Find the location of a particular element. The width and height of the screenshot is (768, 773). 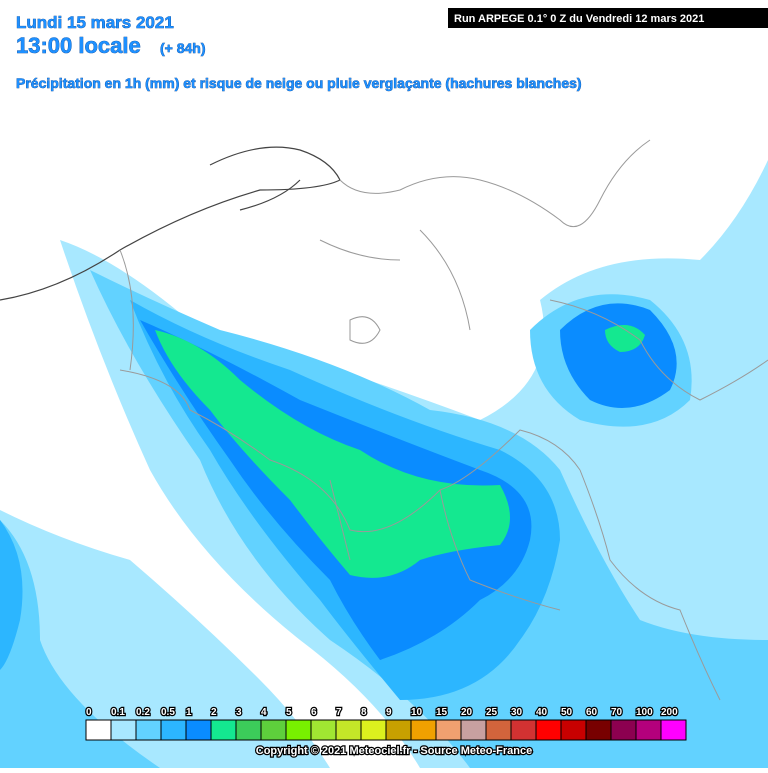

legend-label: 100 is located at coordinates (644, 712).